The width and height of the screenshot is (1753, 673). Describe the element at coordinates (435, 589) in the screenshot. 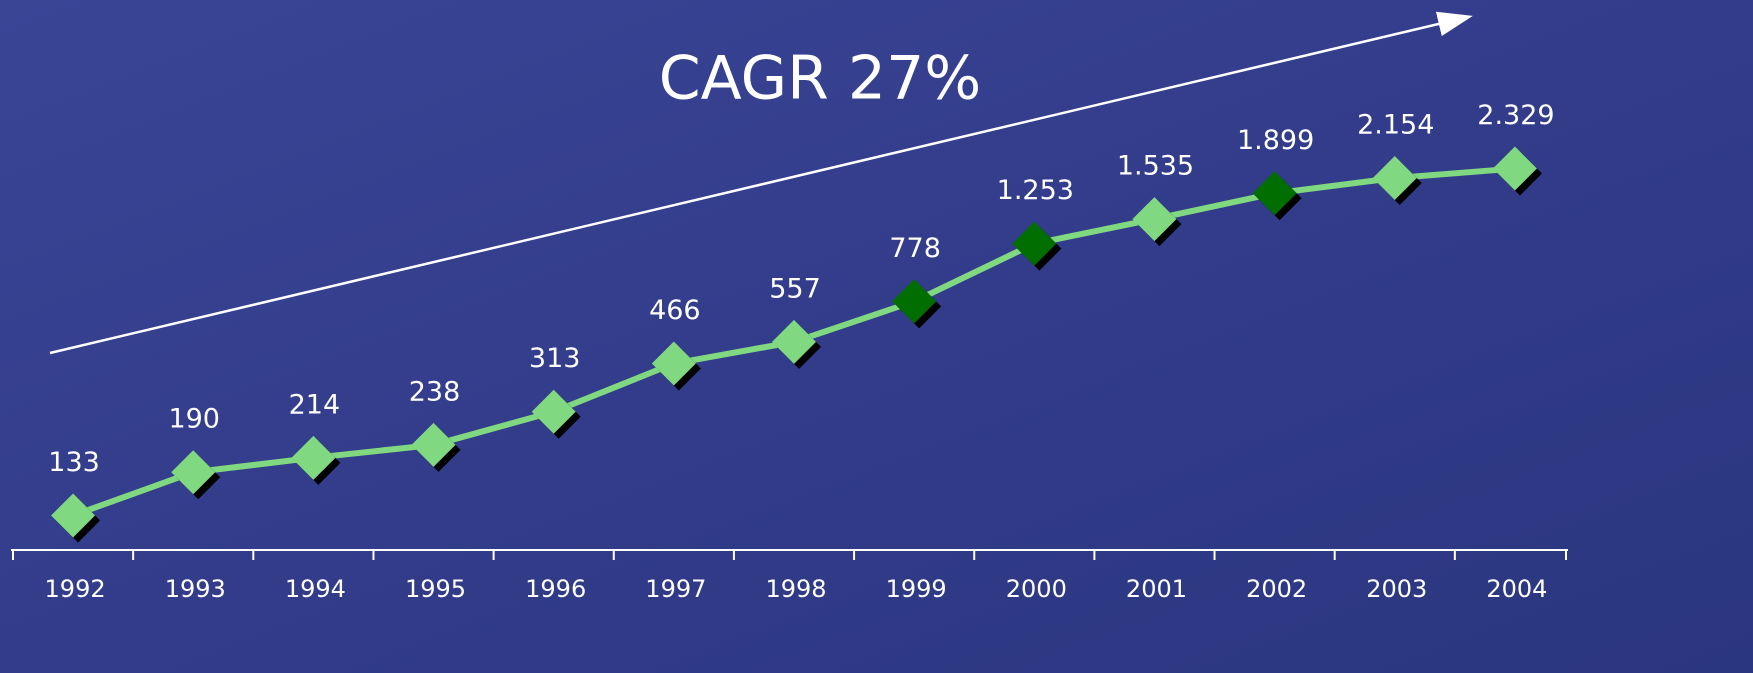

I see `x-tick-label: 1995` at that location.